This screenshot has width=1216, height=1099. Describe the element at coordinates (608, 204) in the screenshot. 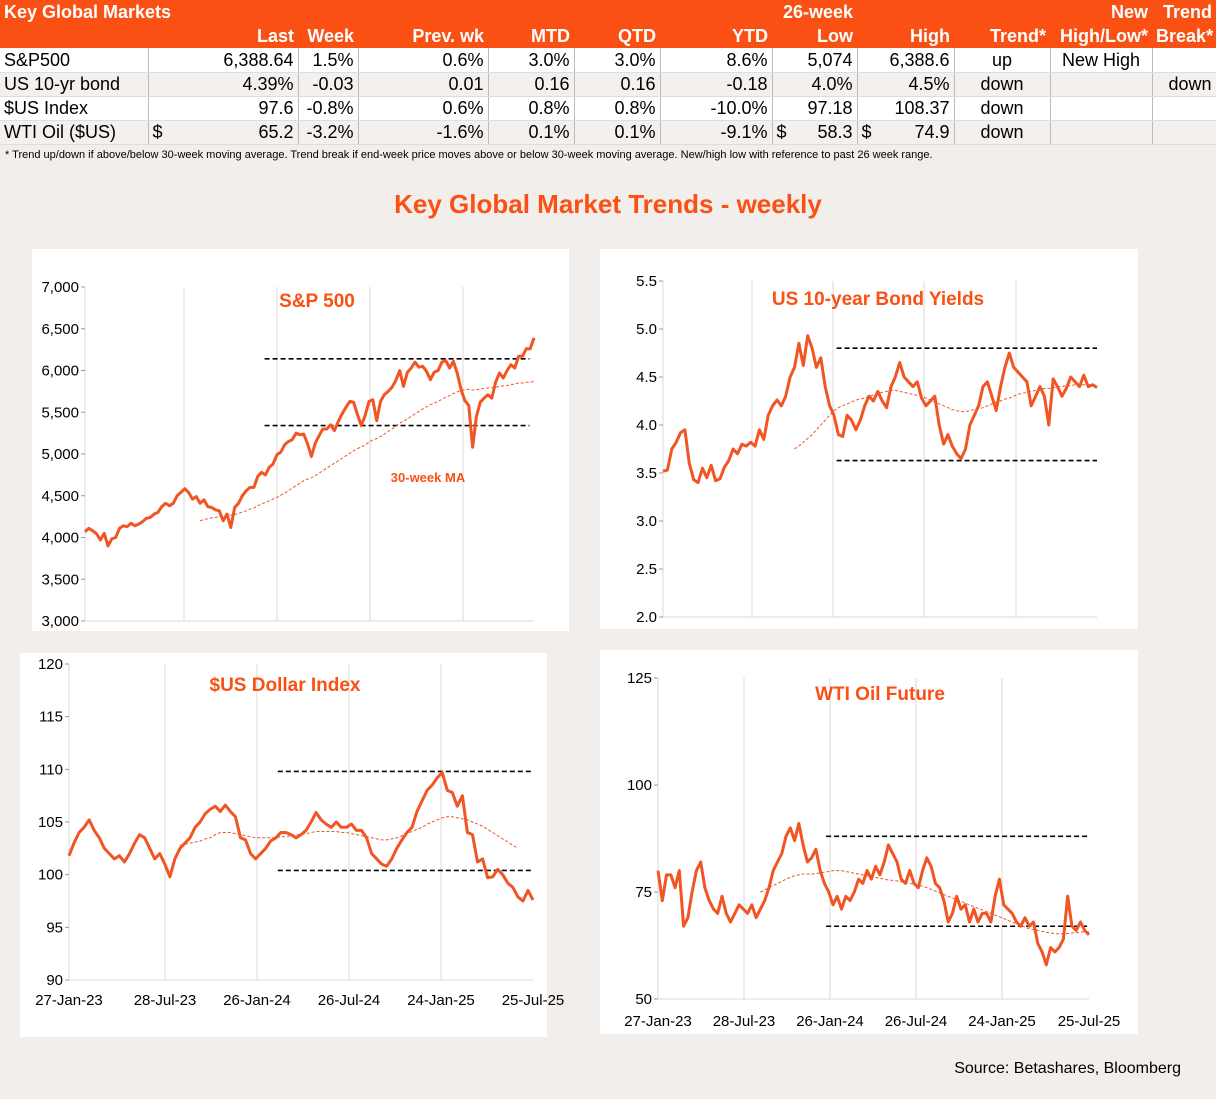

I see `page-title: Key Global Market Trends - weekly` at that location.